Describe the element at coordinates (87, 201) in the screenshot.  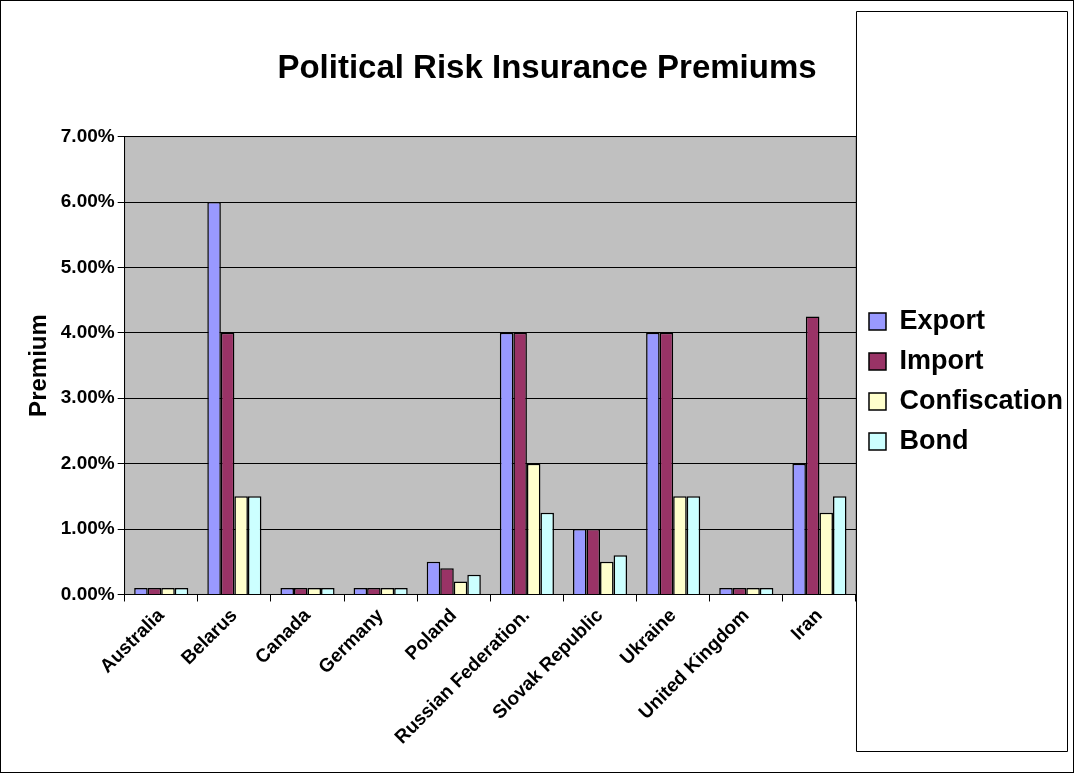
I see `y-tick-label: 6.00%` at that location.